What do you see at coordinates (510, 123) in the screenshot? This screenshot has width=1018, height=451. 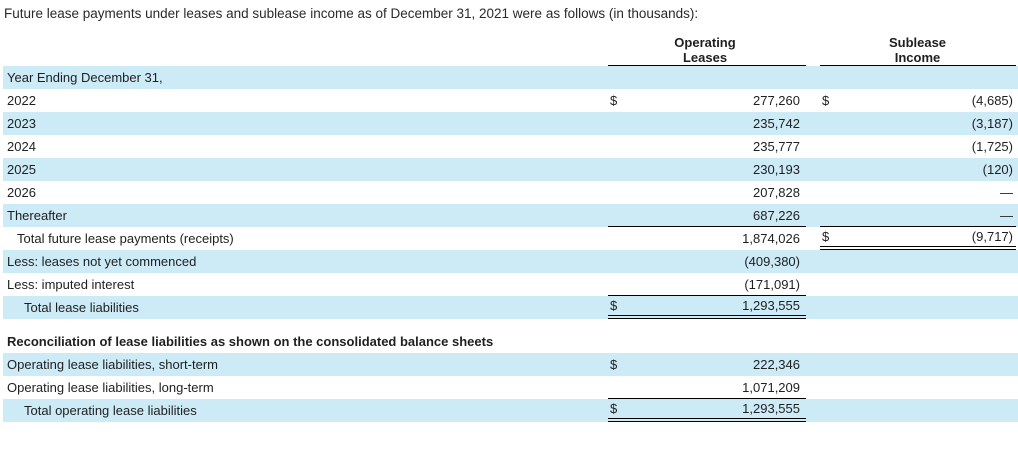 I see `table-row-2023: 2023 235,742 (3,187)` at bounding box center [510, 123].